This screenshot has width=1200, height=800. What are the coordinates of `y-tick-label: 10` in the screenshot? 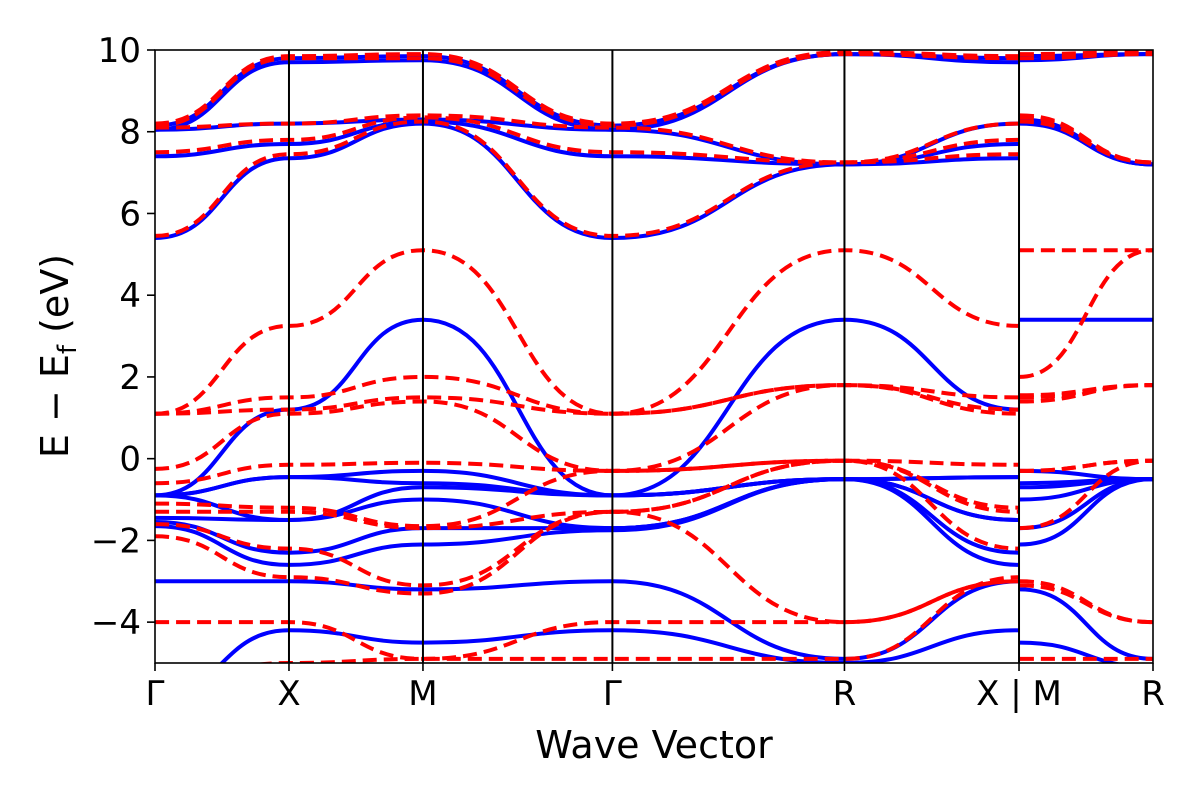 It's located at (119, 51).